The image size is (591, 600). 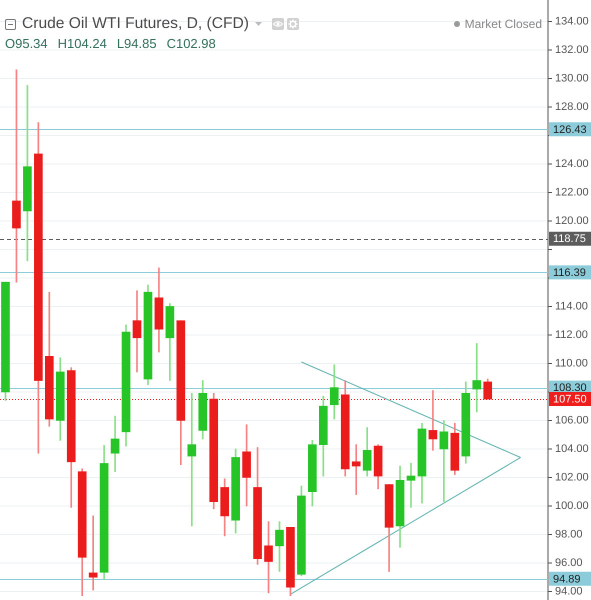 I want to click on y-tick-label: 132.00, so click(x=572, y=50).